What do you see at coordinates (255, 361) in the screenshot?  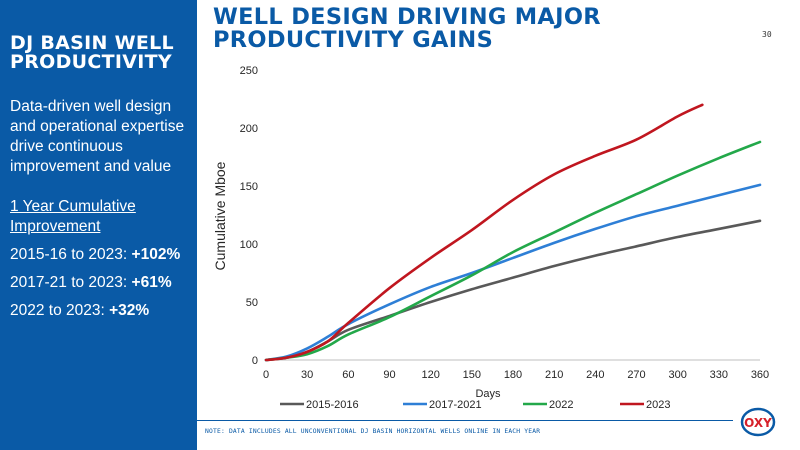 I see `y-tick-label: 0` at bounding box center [255, 361].